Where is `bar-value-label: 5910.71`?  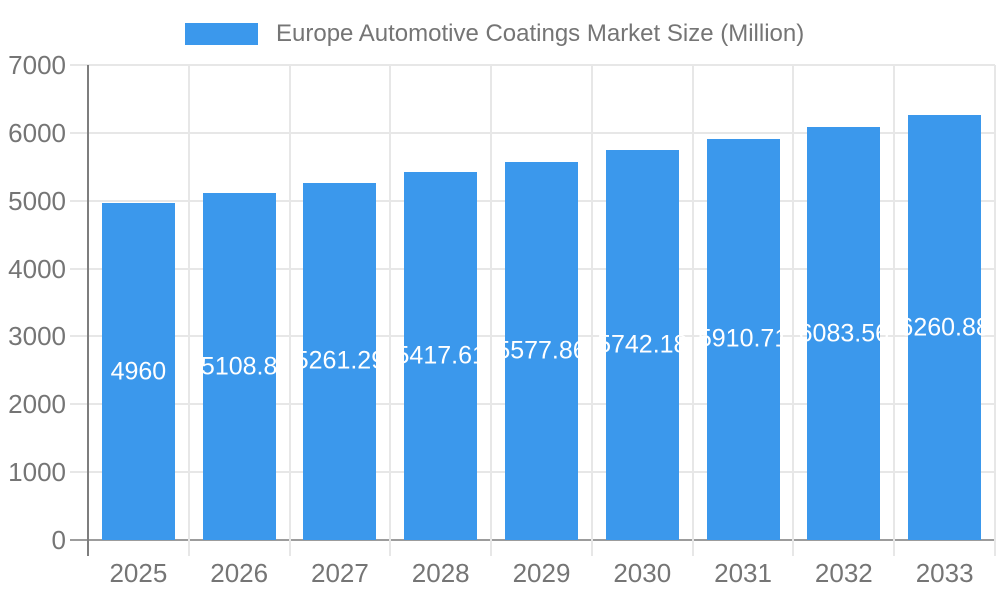
bar-value-label: 5910.71 is located at coordinates (743, 338).